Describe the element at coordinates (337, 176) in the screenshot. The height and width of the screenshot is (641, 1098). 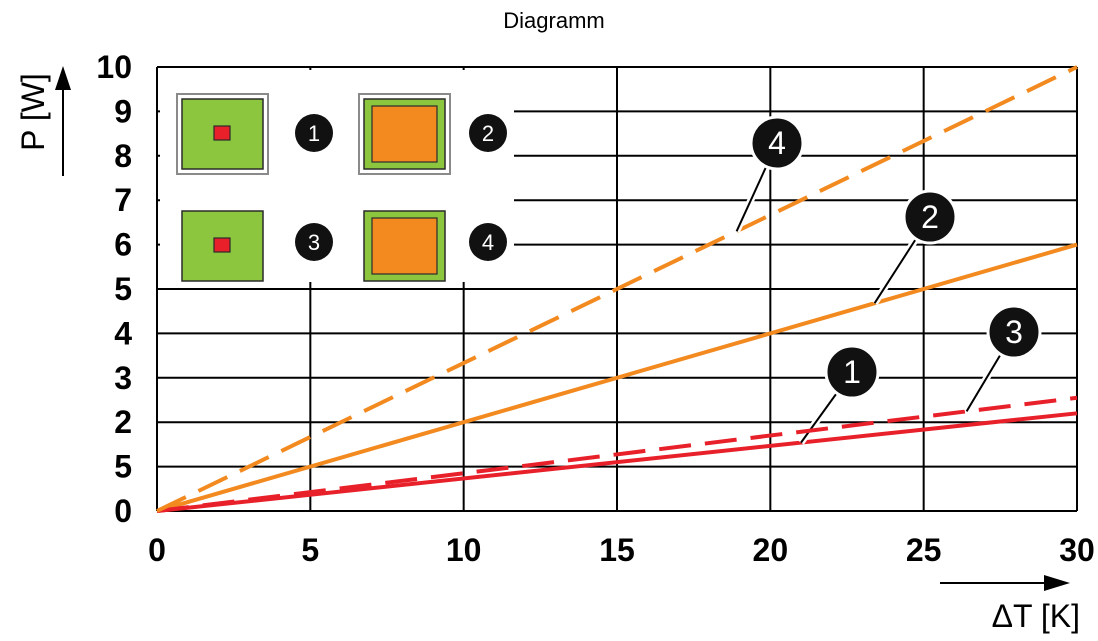
I see `legend: 1 2 3 4` at that location.